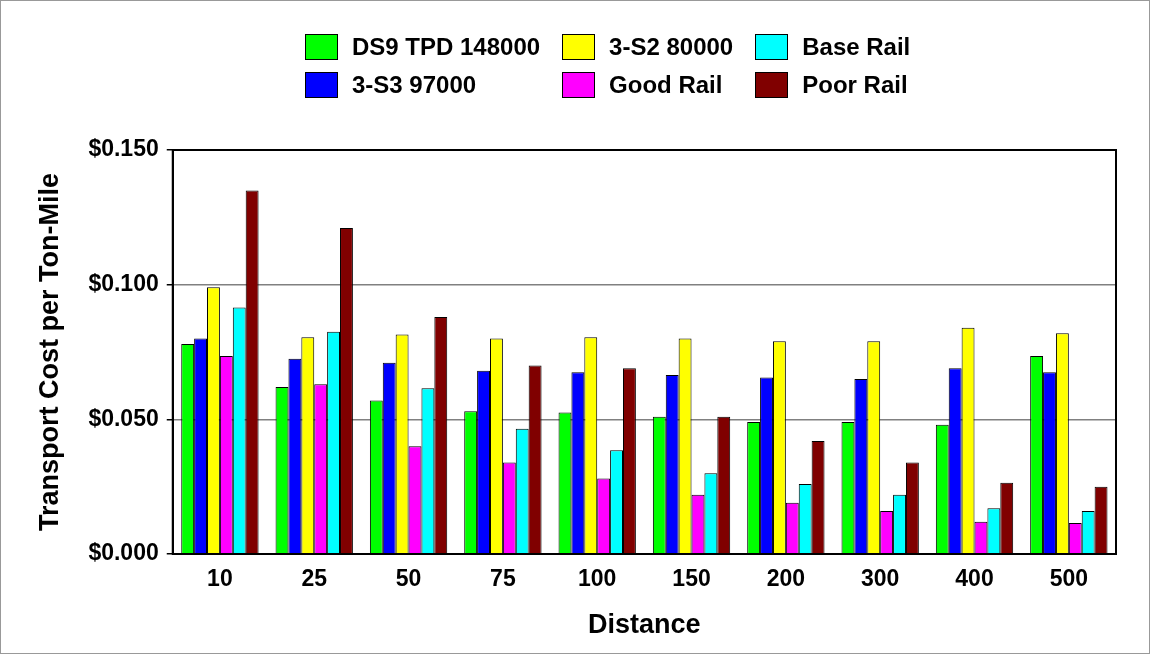  Describe the element at coordinates (691, 578) in the screenshot. I see `x-tick-label: 150` at that location.